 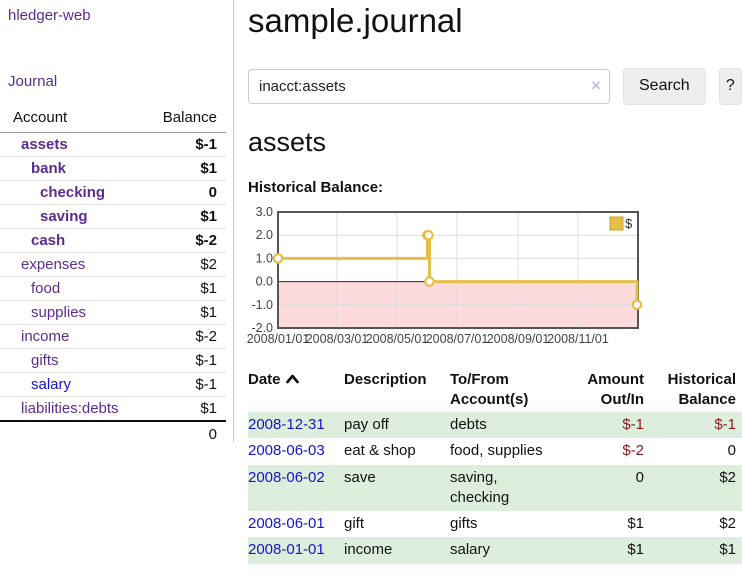 What do you see at coordinates (70, 408) in the screenshot?
I see `sidebar-account-link: liabilities:debts` at bounding box center [70, 408].